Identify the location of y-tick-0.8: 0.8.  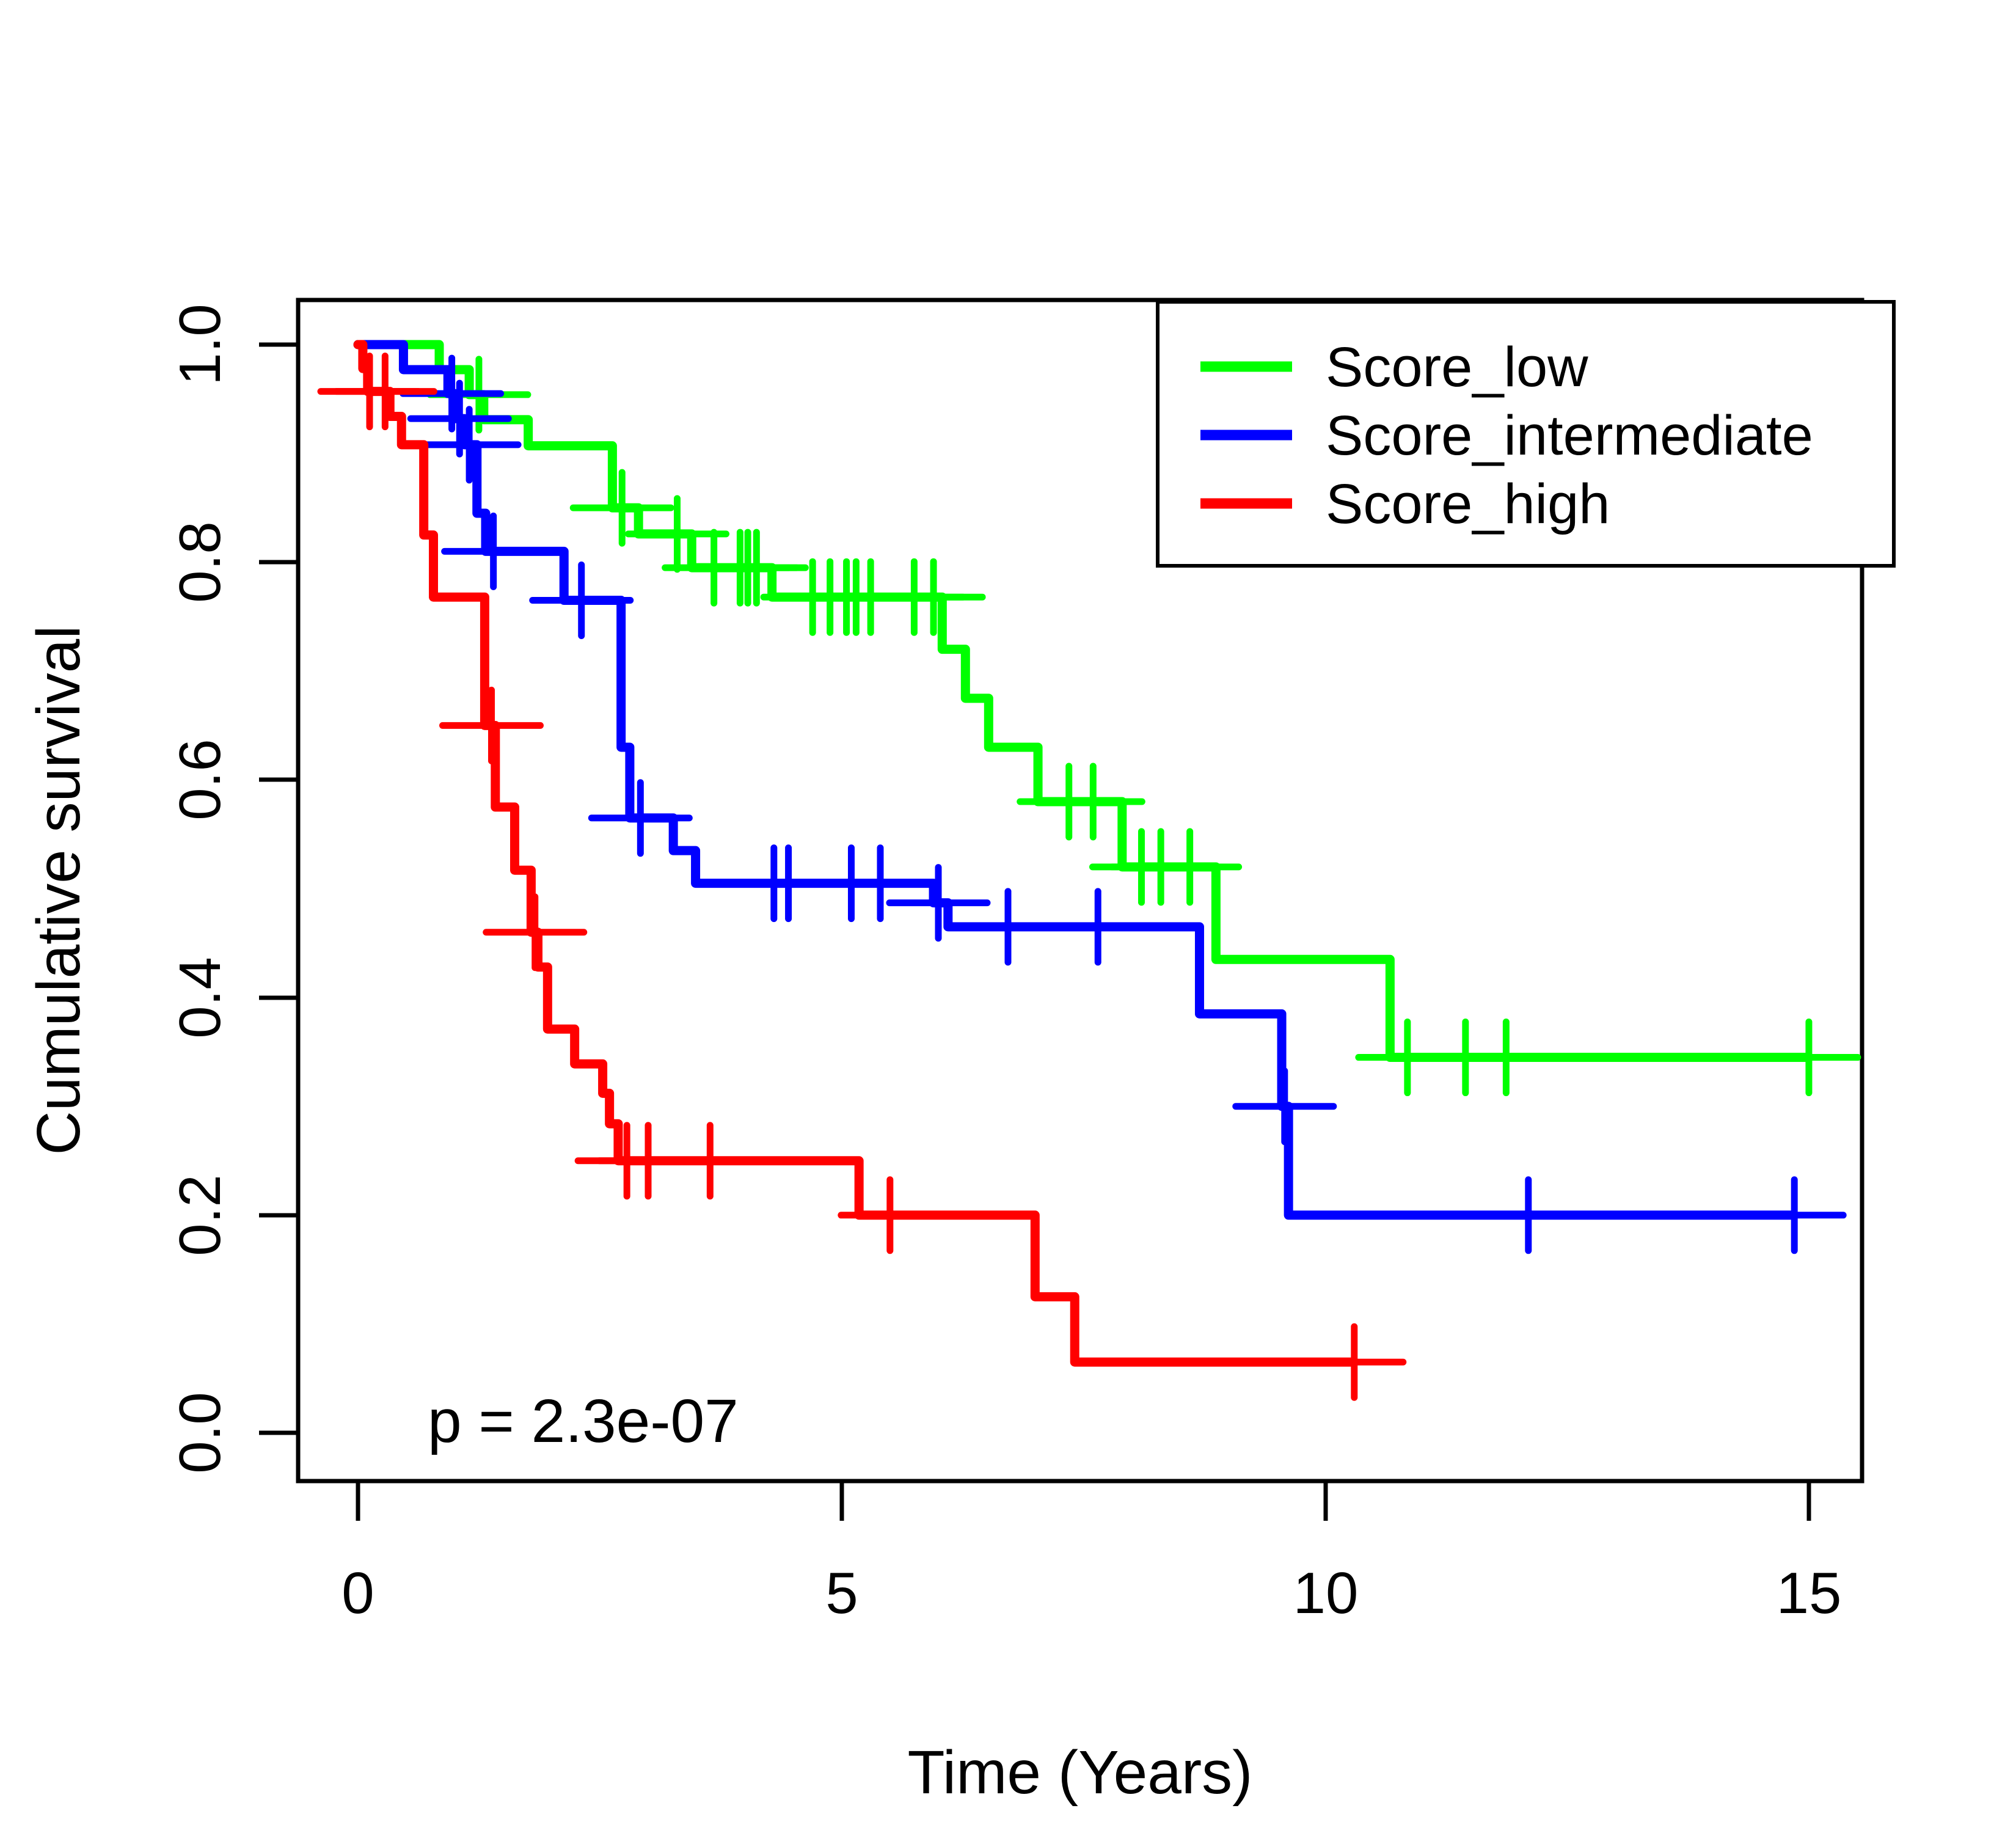
(200, 561).